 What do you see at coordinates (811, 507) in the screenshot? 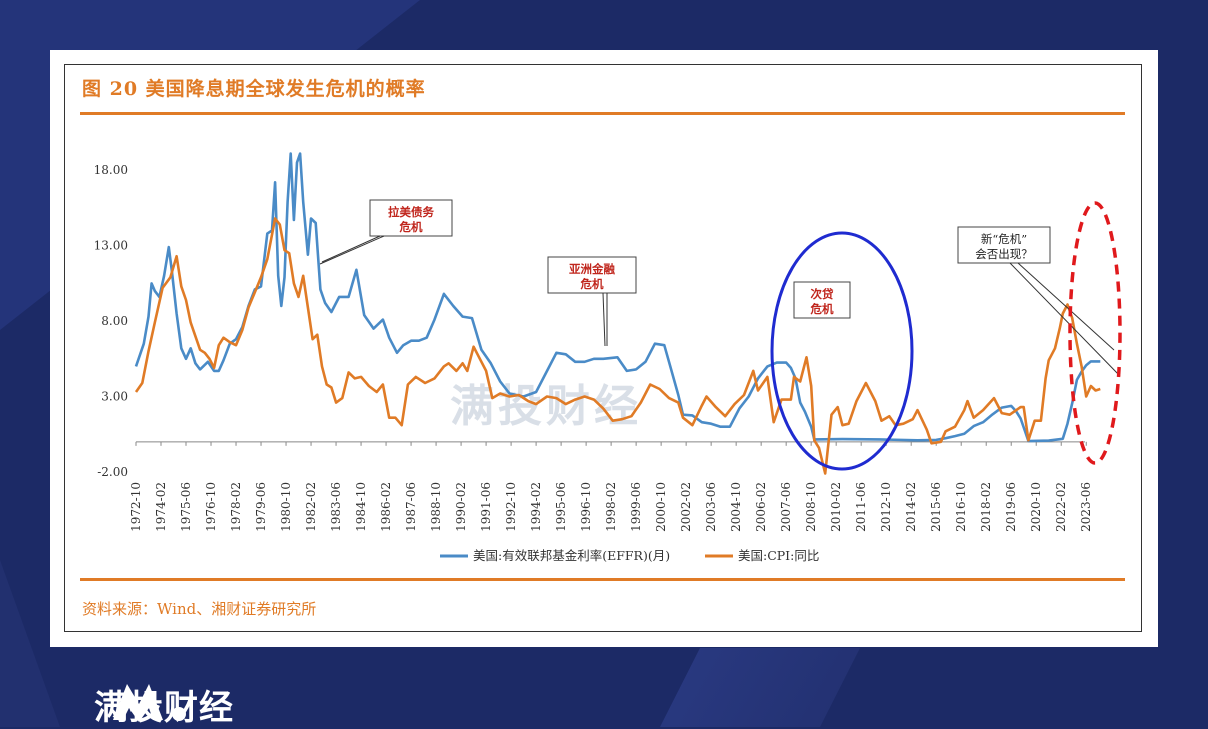
I see `x-tick-label: 2008-10` at bounding box center [811, 507].